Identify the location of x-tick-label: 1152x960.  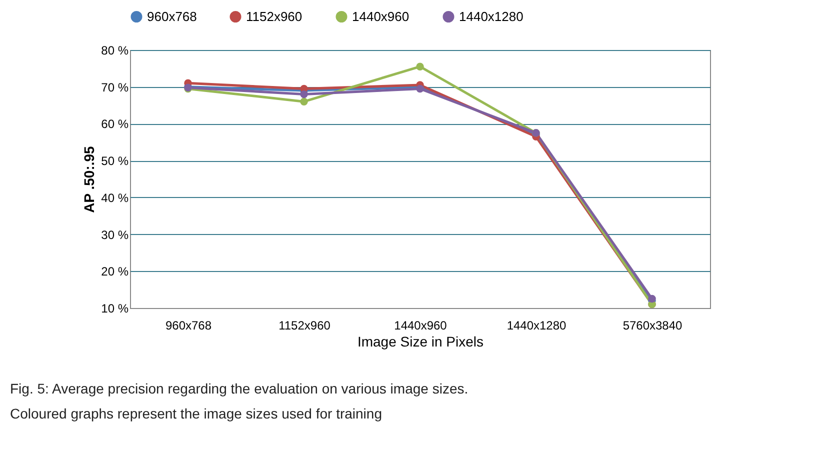
(304, 325).